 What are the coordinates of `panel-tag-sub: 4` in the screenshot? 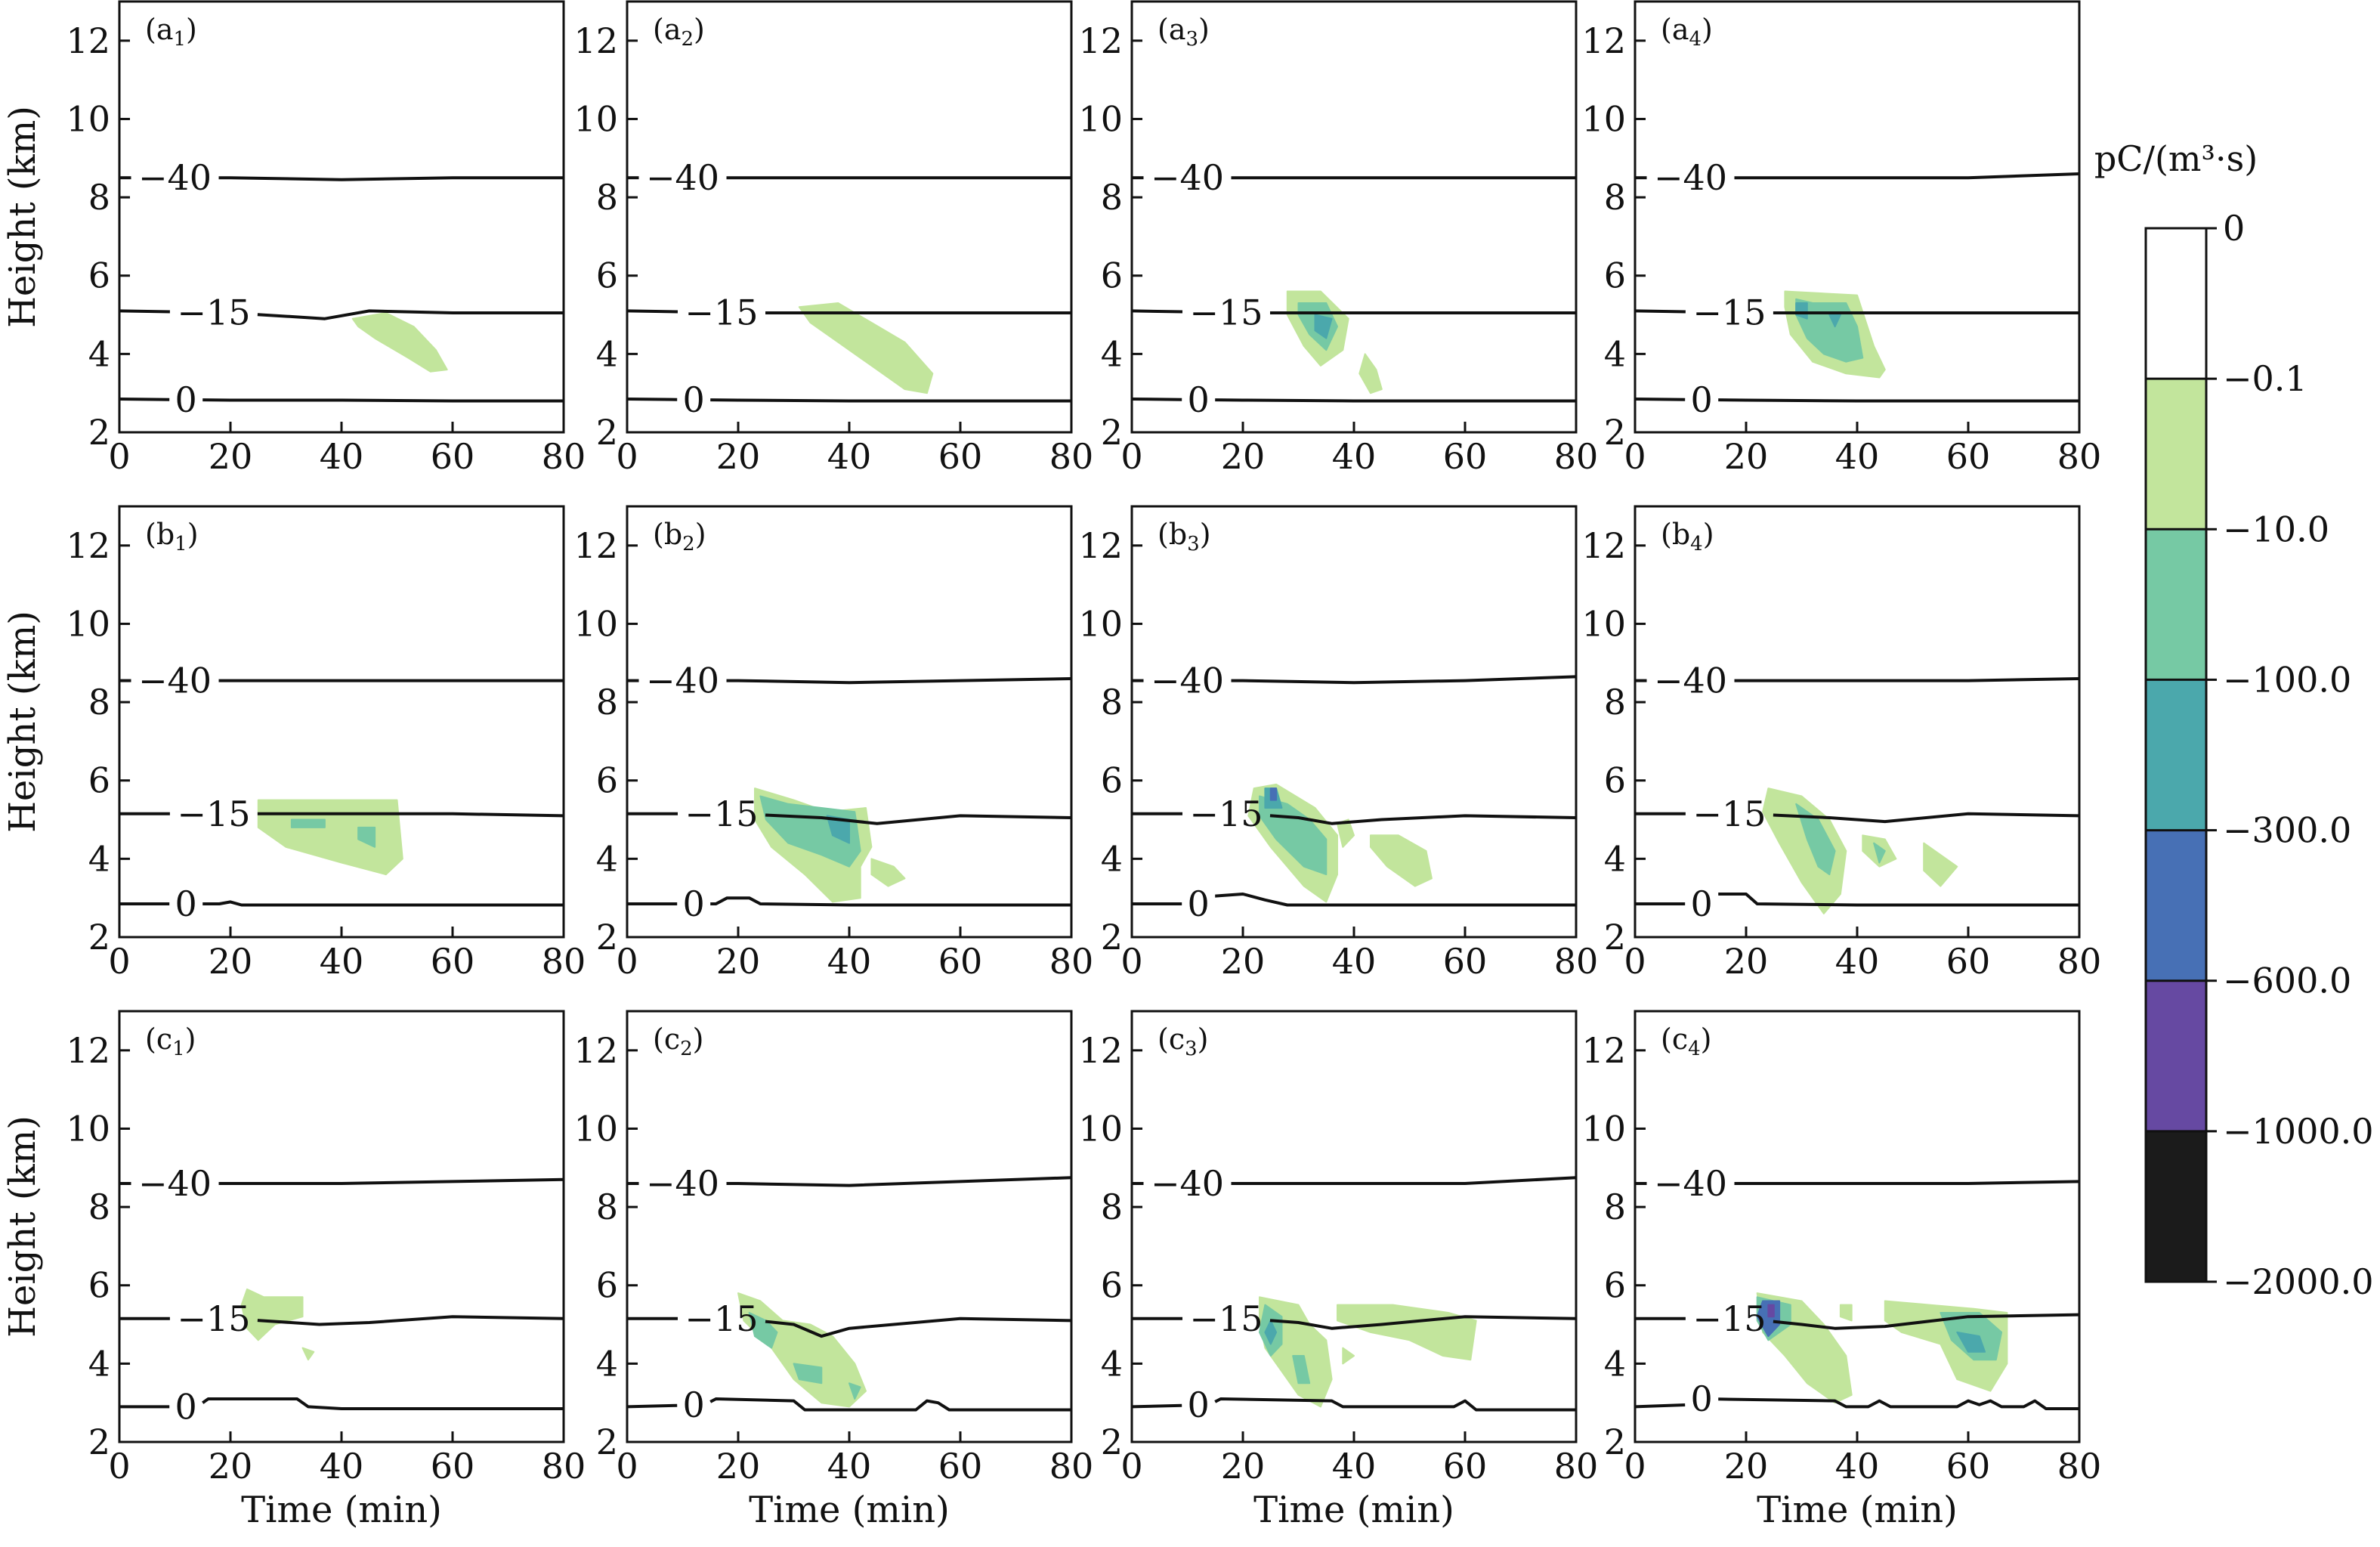 It's located at (1695, 39).